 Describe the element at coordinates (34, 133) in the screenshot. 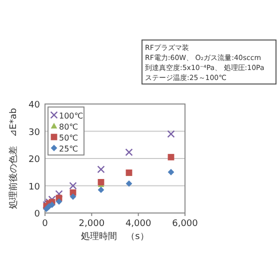

I see `y-tick-label: 30` at that location.